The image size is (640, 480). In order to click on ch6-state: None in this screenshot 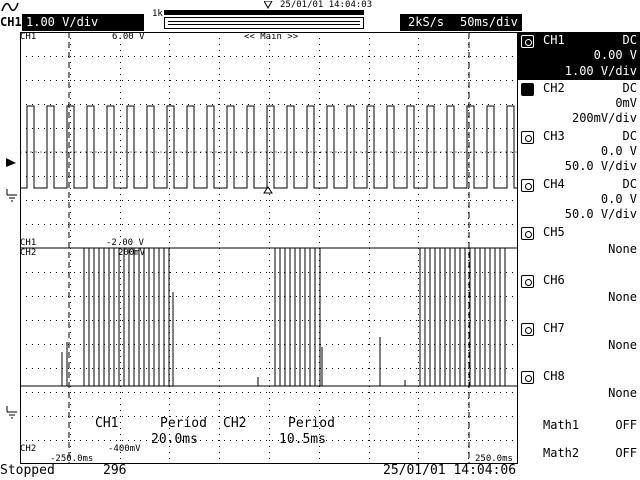, I will do `click(622, 297)`.